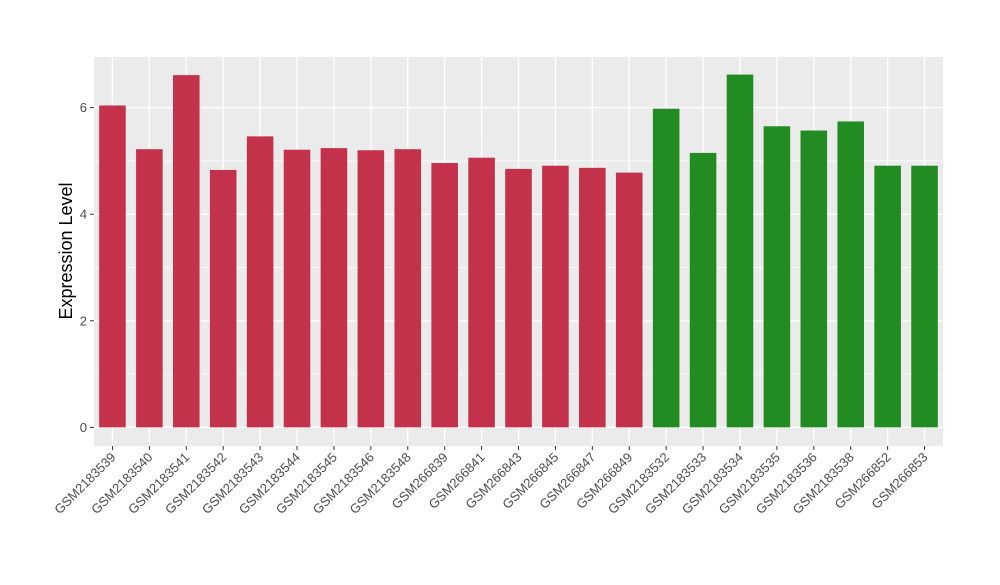 The width and height of the screenshot is (1000, 585). What do you see at coordinates (334, 288) in the screenshot?
I see `bar-gsm2183545` at bounding box center [334, 288].